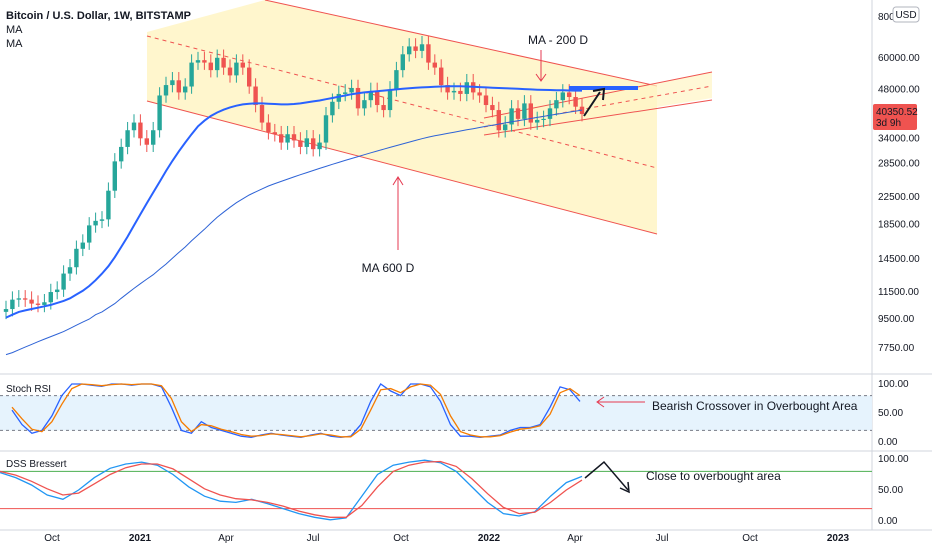 Image resolution: width=932 pixels, height=550 pixels. I want to click on dss-line, so click(291, 490).